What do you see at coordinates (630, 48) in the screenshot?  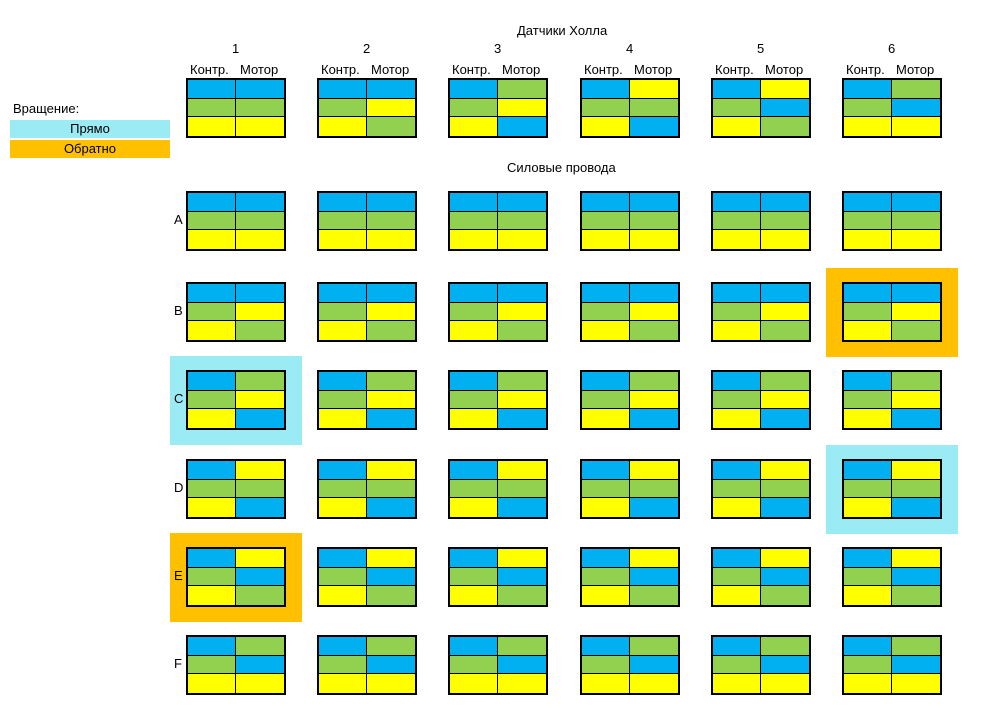 I see `hall-column-number: 4` at bounding box center [630, 48].